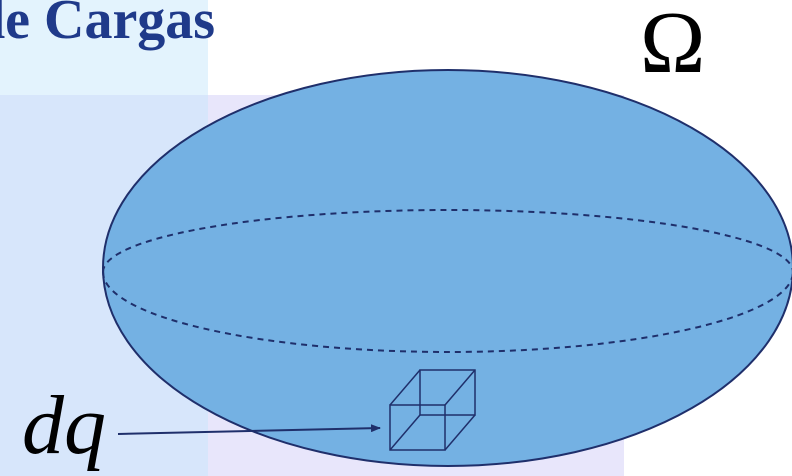 The width and height of the screenshot is (792, 476). Describe the element at coordinates (672, 47) in the screenshot. I see `region-label-omega: Ω` at that location.